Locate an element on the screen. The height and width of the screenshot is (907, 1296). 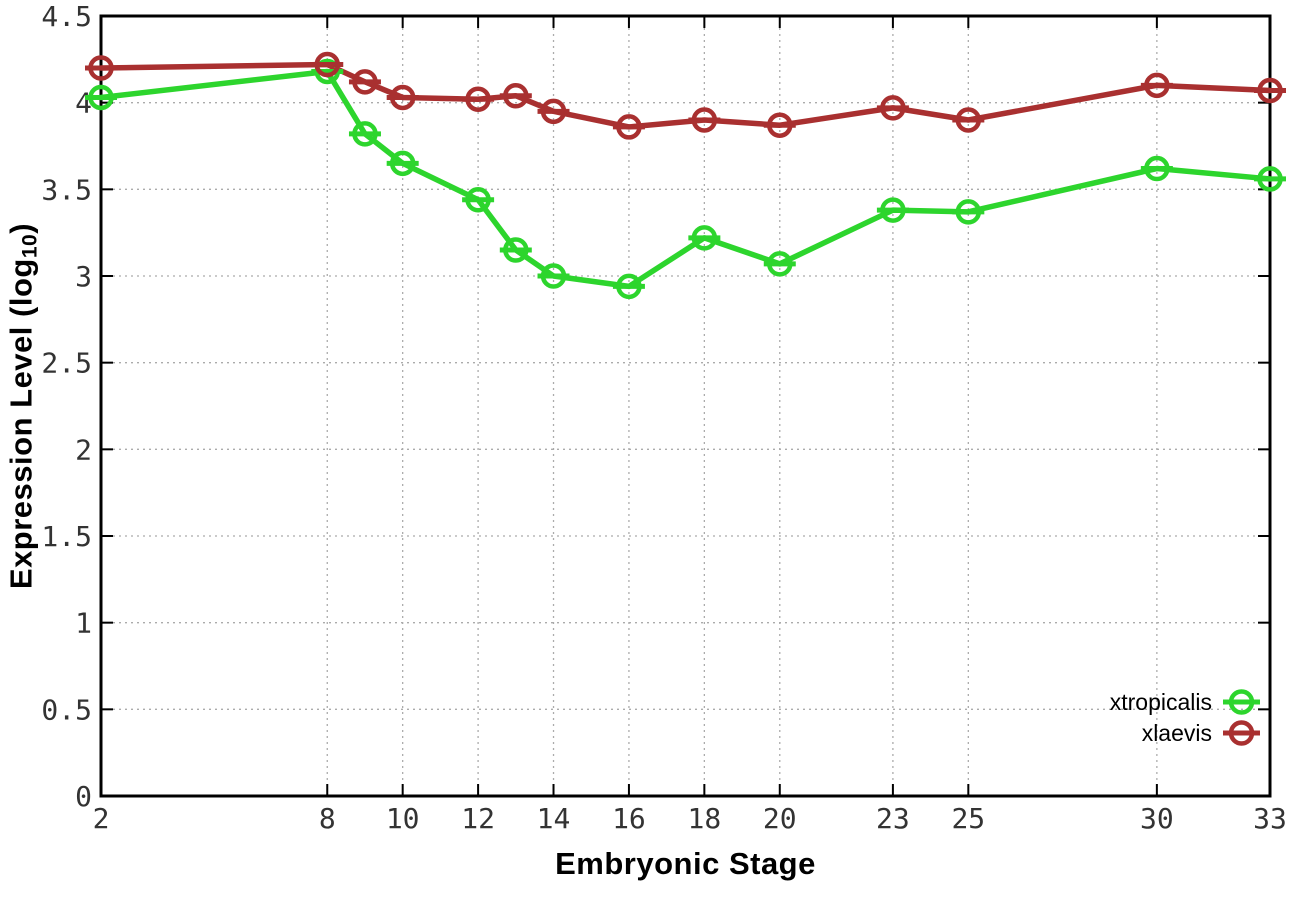
legend-marker-xlaevis is located at coordinates (1241, 733).